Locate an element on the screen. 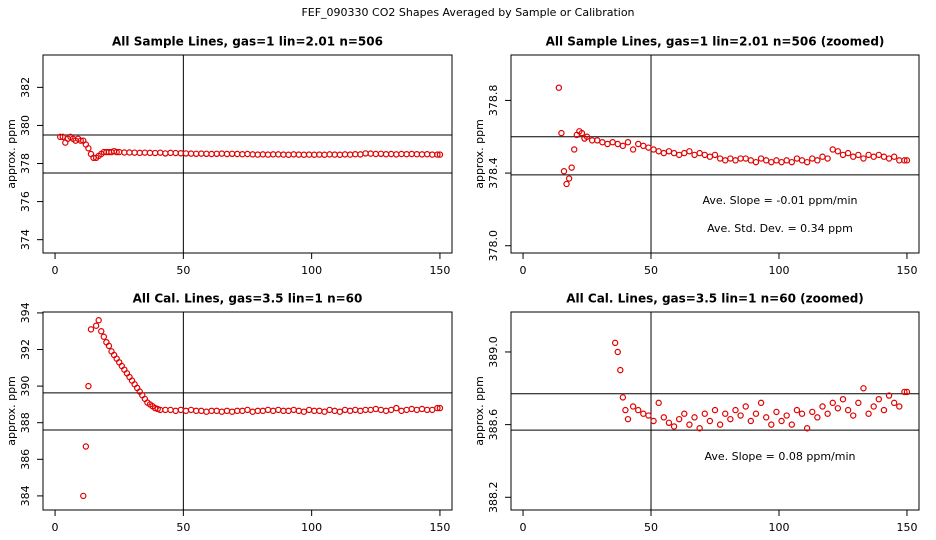 The image size is (936, 540). y-tick-label: 386 is located at coordinates (25, 459).